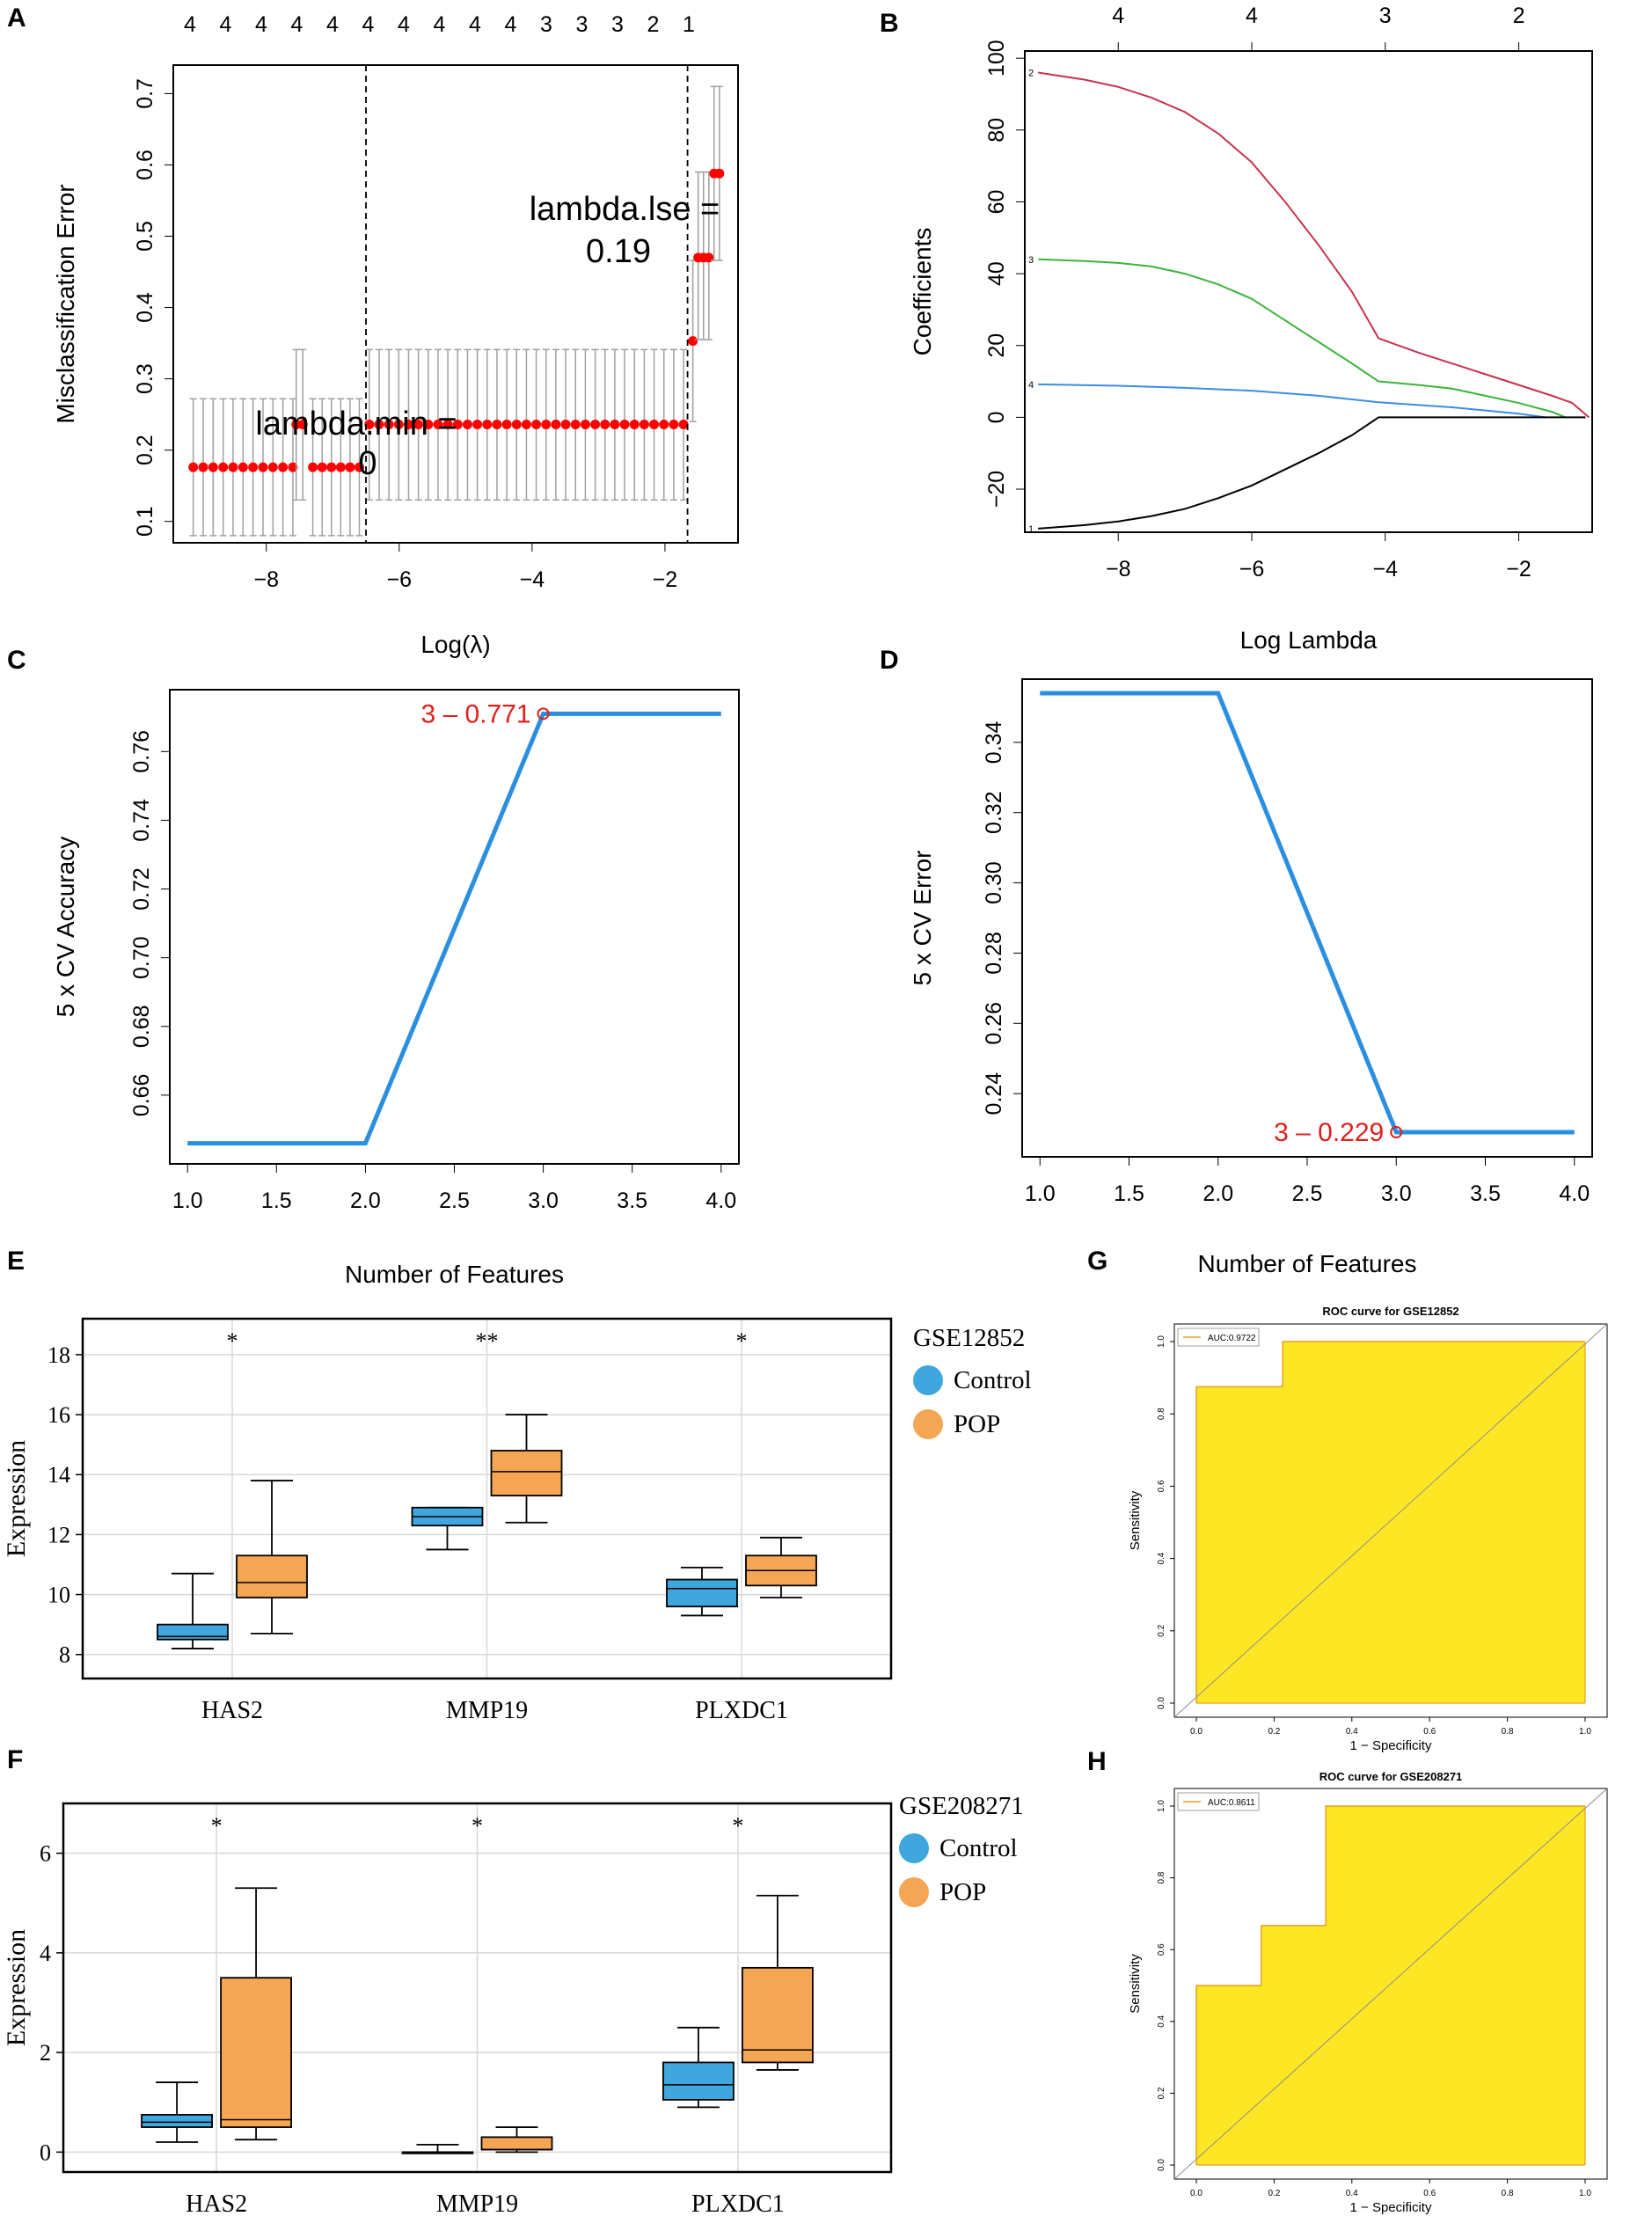 The width and height of the screenshot is (1652, 2238). Describe the element at coordinates (1429, 2193) in the screenshot. I see `x-tick-label: 0.6` at that location.